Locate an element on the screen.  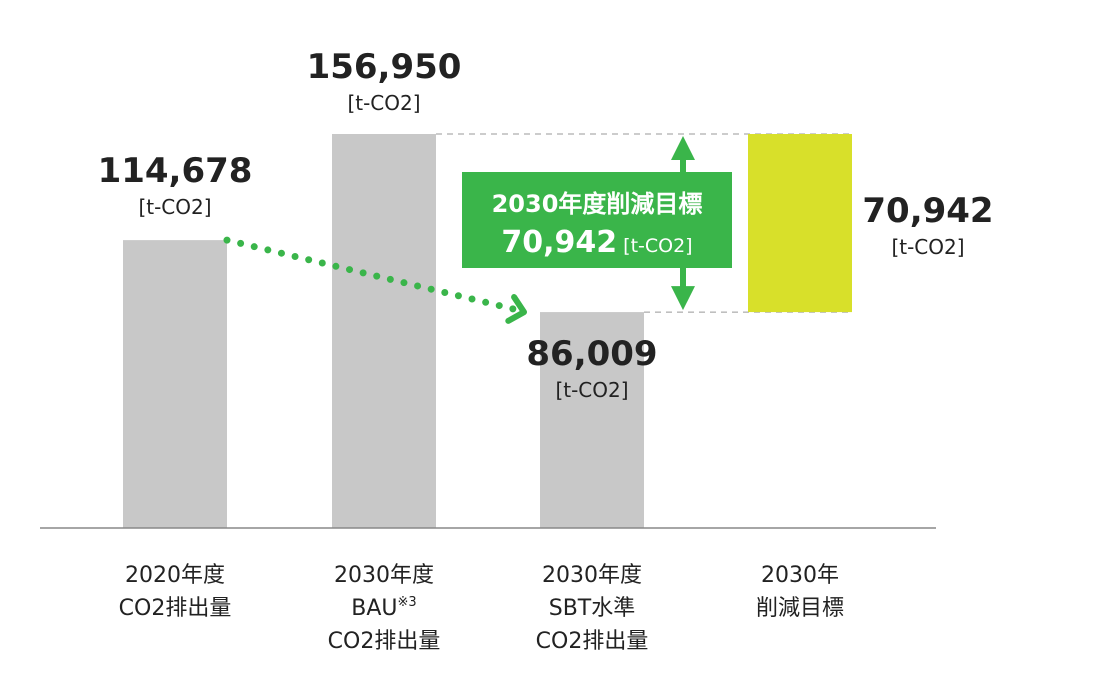
reduction-target-title: 2030年度削減目標 is located at coordinates (597, 204).